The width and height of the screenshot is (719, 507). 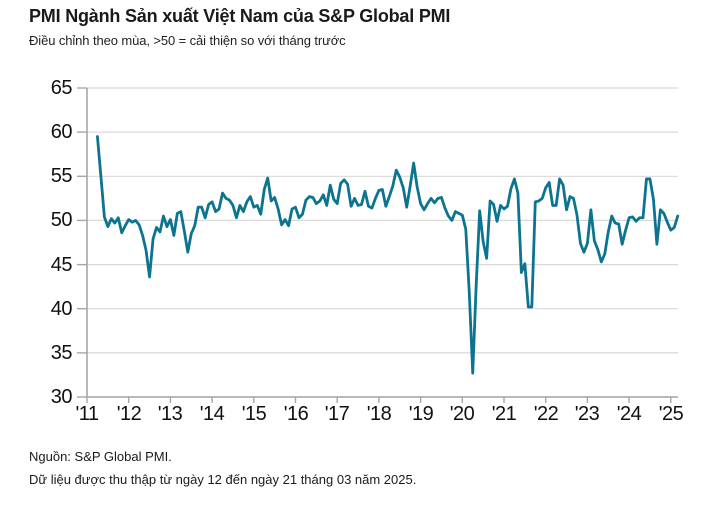 I want to click on x-axis-tick-label: '11, so click(x=87, y=414).